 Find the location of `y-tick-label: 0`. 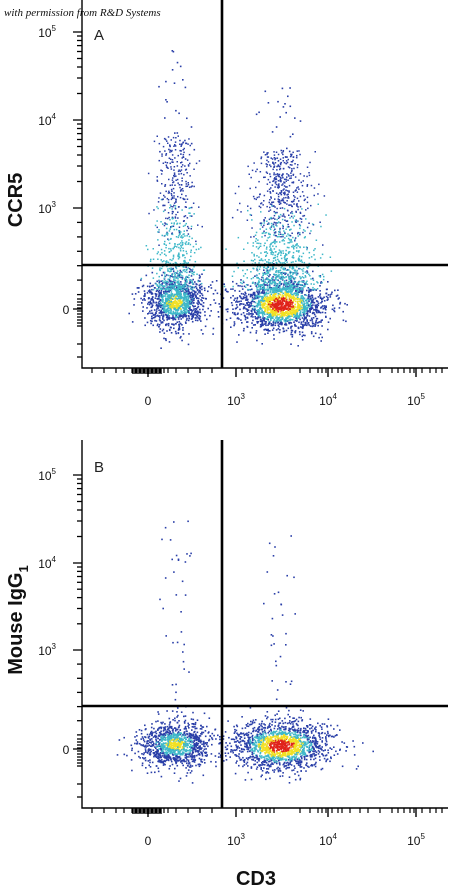

y-tick-label: 0 is located at coordinates (66, 310).